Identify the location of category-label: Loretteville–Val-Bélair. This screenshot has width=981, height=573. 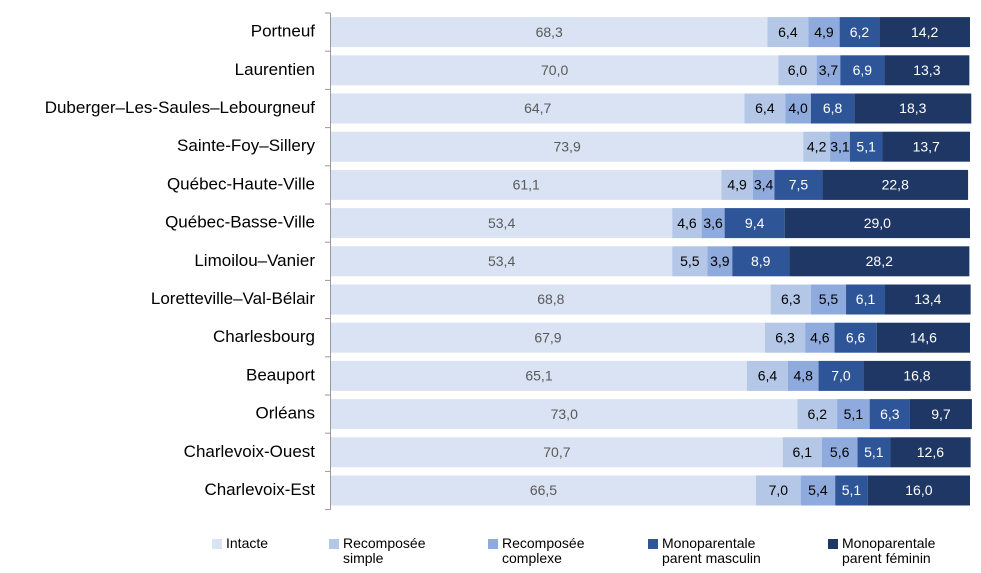
(233, 298).